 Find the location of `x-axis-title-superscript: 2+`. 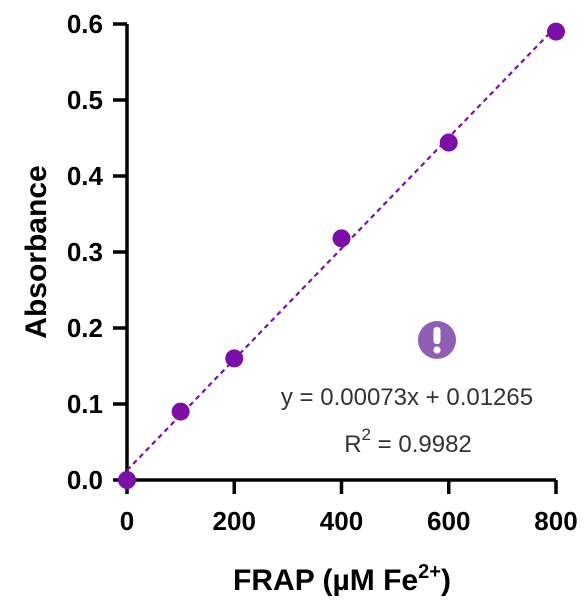

x-axis-title-superscript: 2+ is located at coordinates (429, 572).